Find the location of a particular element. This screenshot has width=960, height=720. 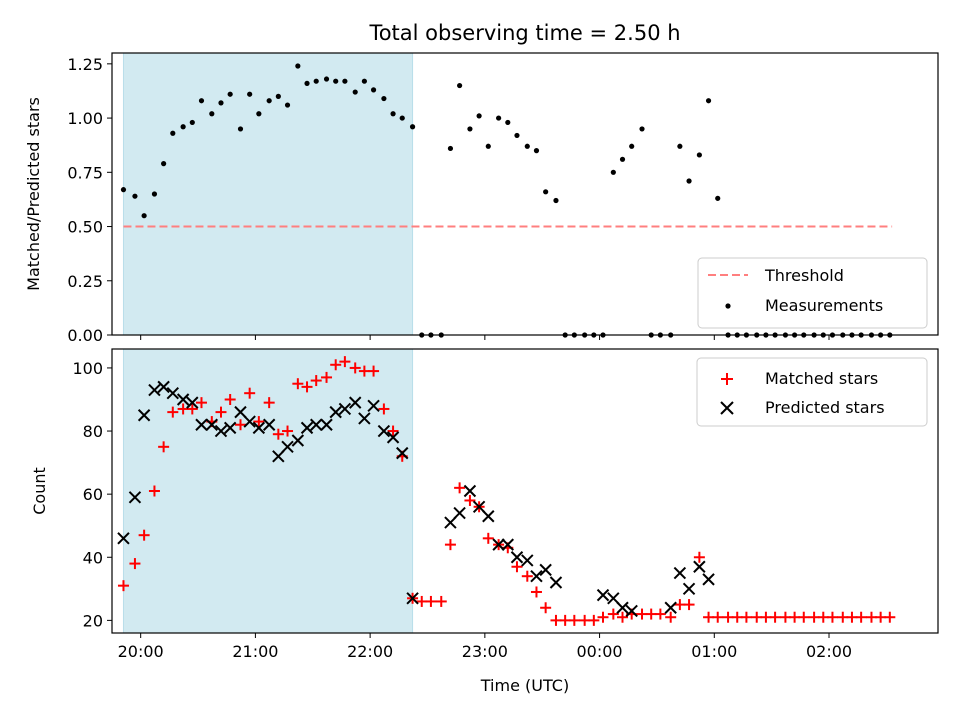

legend-matched-label: Matched stars is located at coordinates (821, 378).